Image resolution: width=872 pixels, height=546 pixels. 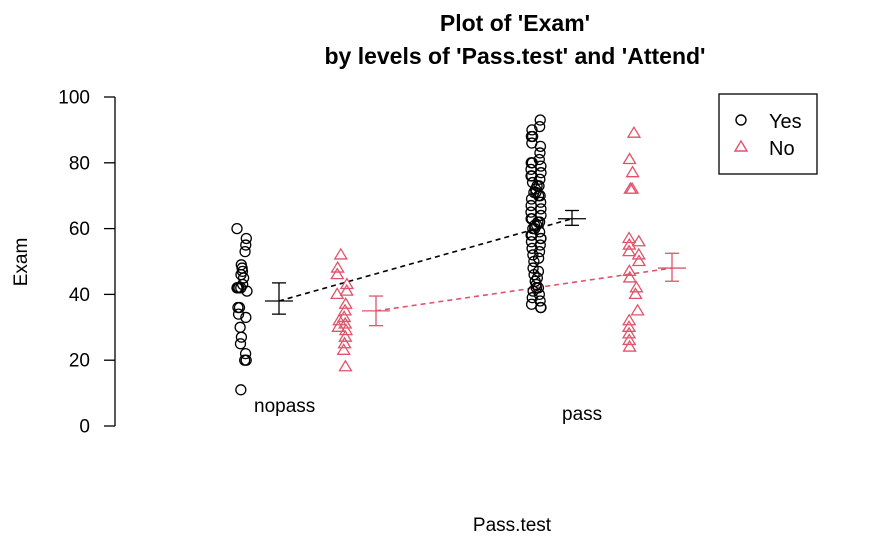 I want to click on y-tick-label: 20, so click(x=79, y=361).